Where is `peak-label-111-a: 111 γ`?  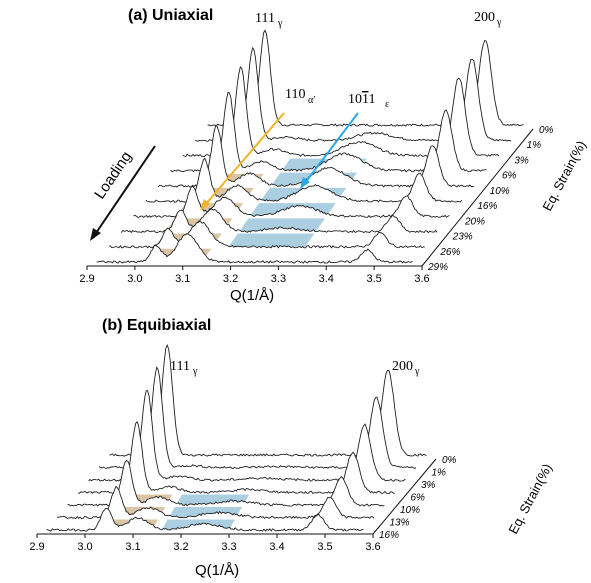 peak-label-111-a: 111 γ is located at coordinates (269, 20).